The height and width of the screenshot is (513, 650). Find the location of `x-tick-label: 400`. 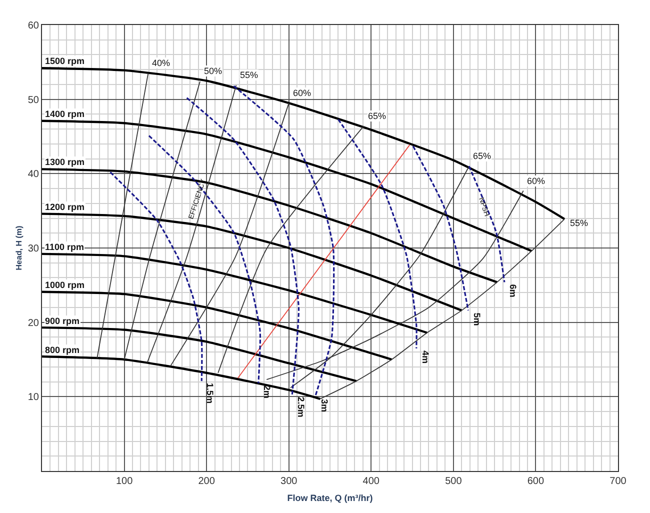

x-tick-label: 400 is located at coordinates (371, 481).